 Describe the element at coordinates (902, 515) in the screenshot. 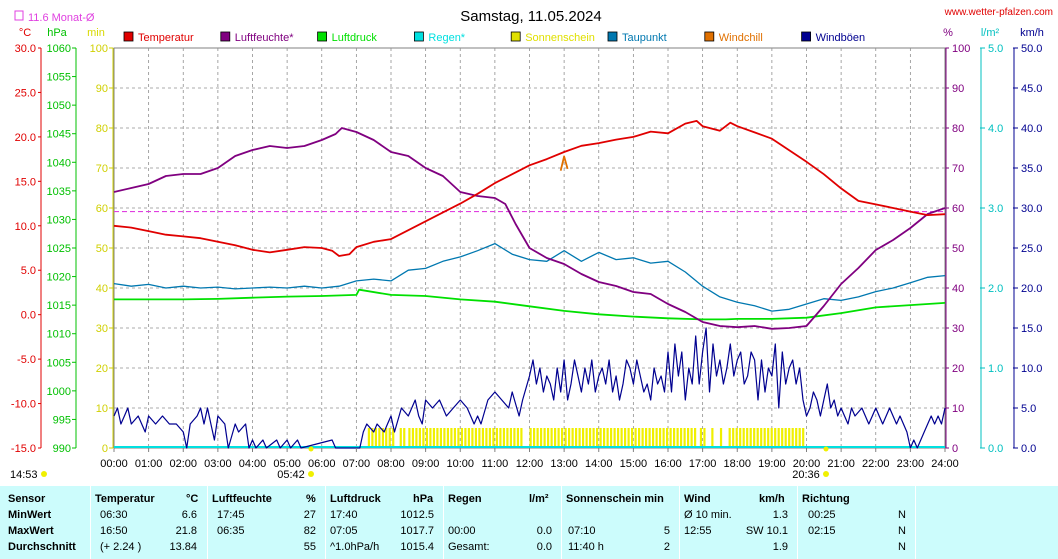

I see `stats-dir-val: N` at that location.